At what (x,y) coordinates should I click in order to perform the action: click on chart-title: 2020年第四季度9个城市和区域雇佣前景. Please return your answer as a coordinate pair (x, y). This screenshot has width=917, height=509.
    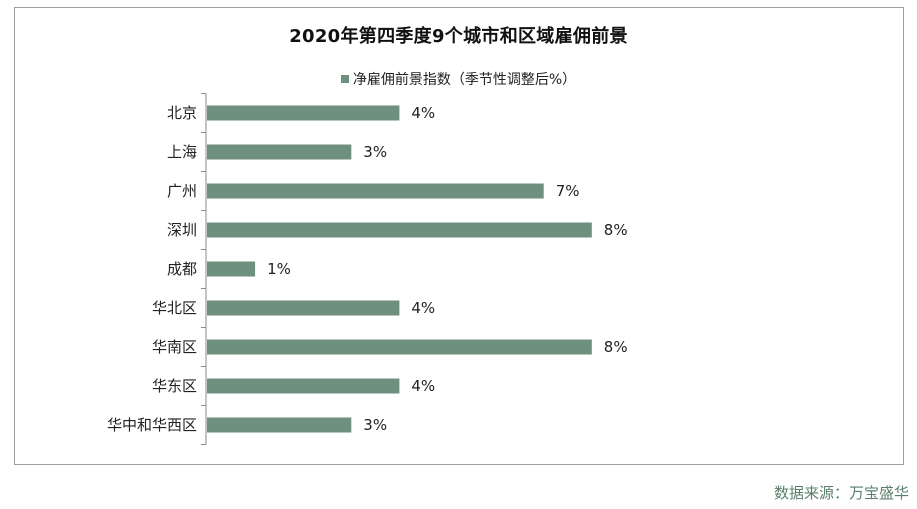
    Looking at the image, I should click on (458, 36).